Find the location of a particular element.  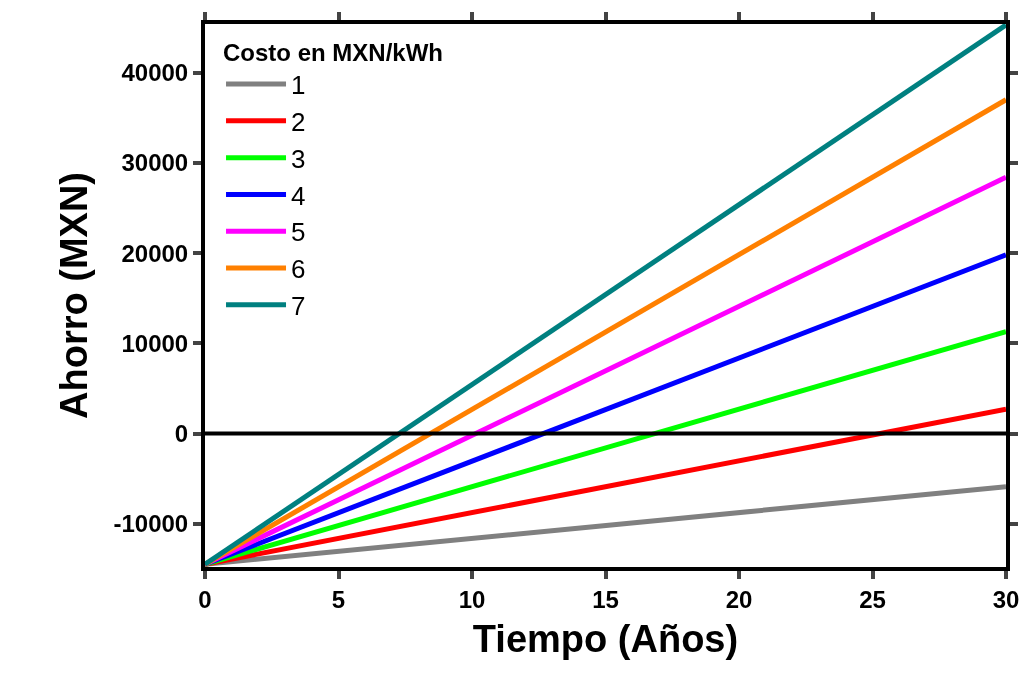

x-tick-label: 0 is located at coordinates (205, 599).